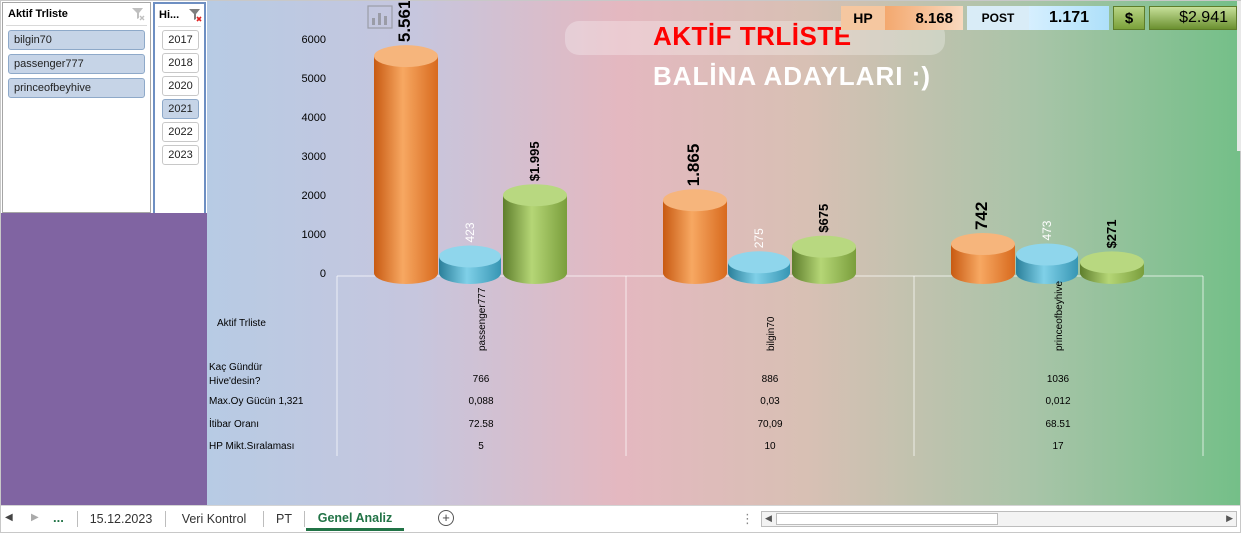 Image resolution: width=1241 pixels, height=533 pixels. What do you see at coordinates (234, 423) in the screenshot?
I see `row-label: İtibar Oranı` at bounding box center [234, 423].